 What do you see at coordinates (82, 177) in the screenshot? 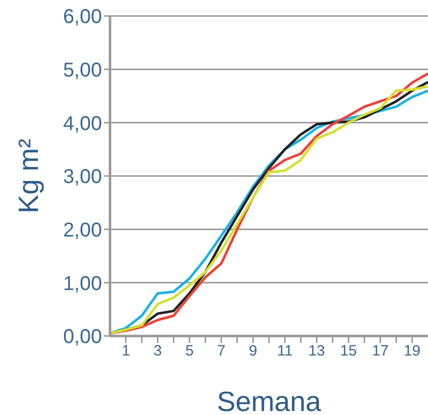
I see `y-tick-label: 3,00` at bounding box center [82, 177].